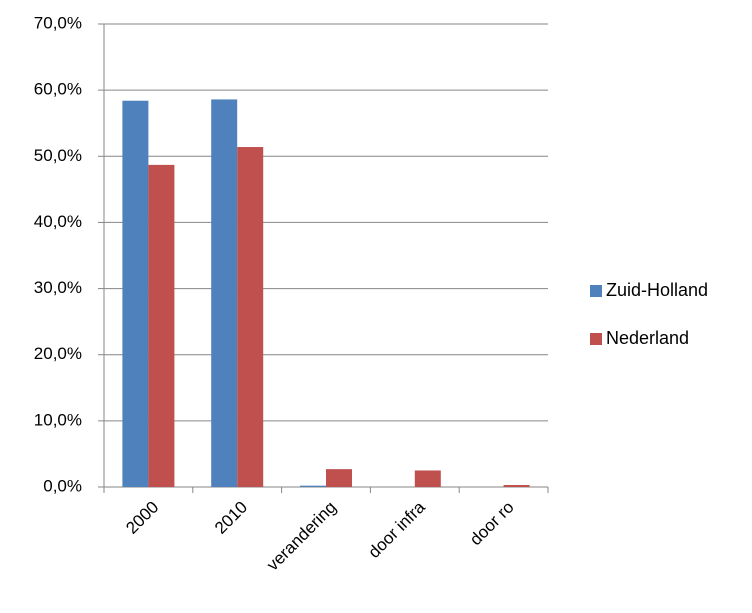  What do you see at coordinates (657, 290) in the screenshot?
I see `legend-label: Zuid-Holland` at bounding box center [657, 290].